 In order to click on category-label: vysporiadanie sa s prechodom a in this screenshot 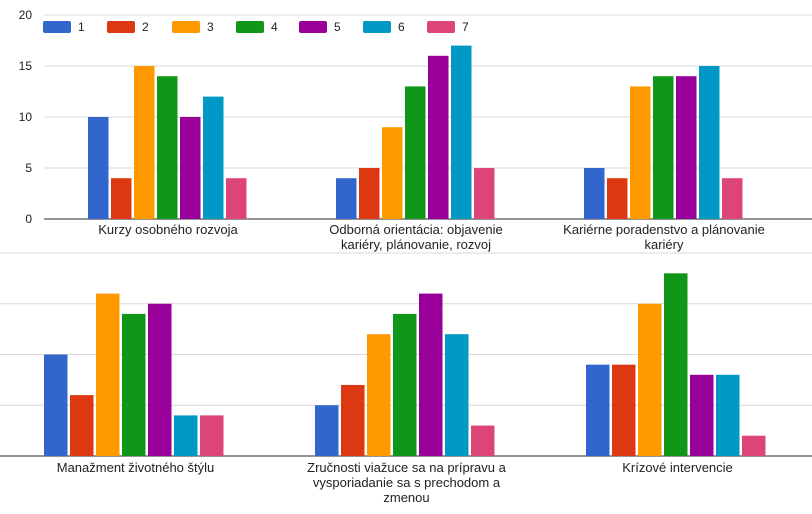, I will do `click(407, 482)`.